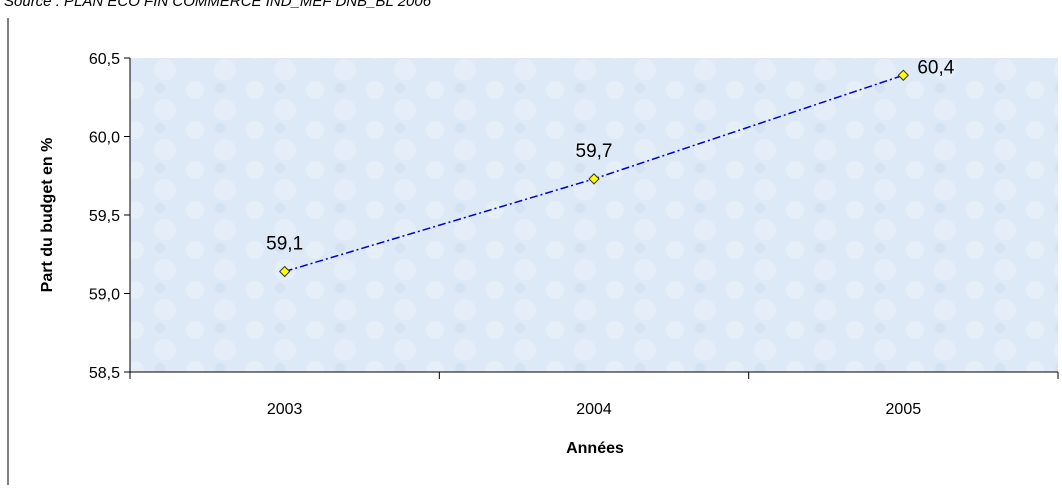  What do you see at coordinates (47, 215) in the screenshot?
I see `y-axis-title: Part du budget en %` at bounding box center [47, 215].